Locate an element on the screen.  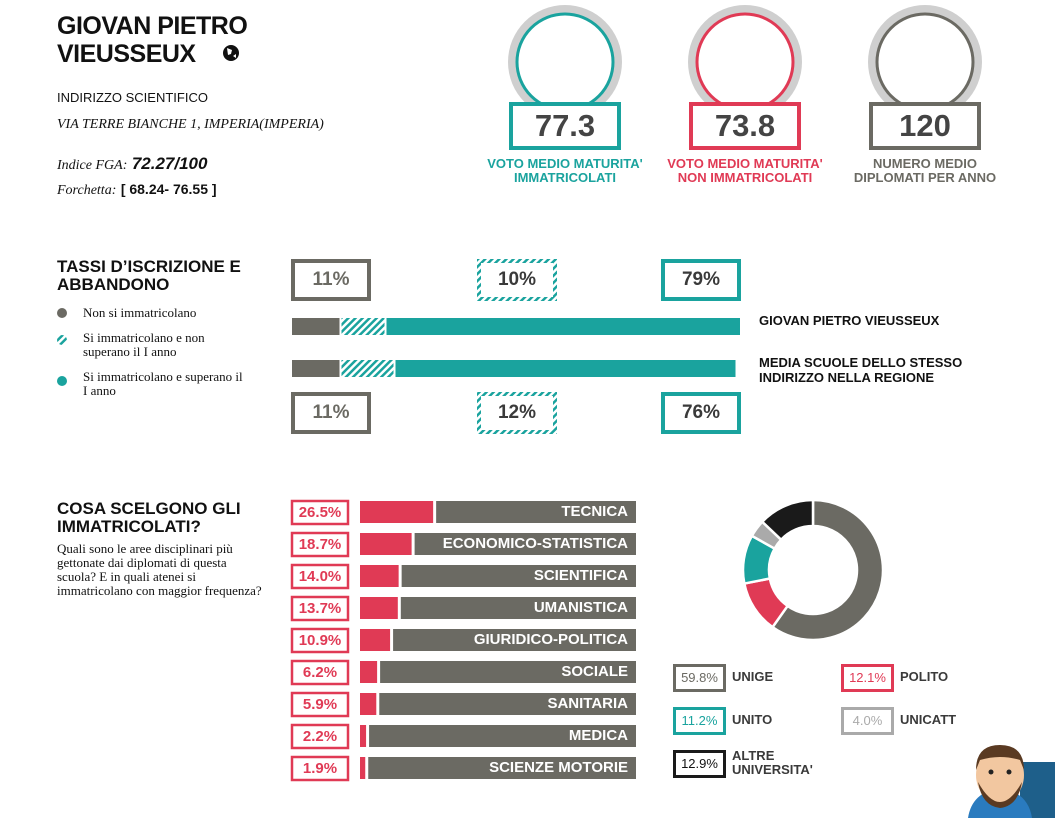
value-label: 1.9% is located at coordinates (320, 768).